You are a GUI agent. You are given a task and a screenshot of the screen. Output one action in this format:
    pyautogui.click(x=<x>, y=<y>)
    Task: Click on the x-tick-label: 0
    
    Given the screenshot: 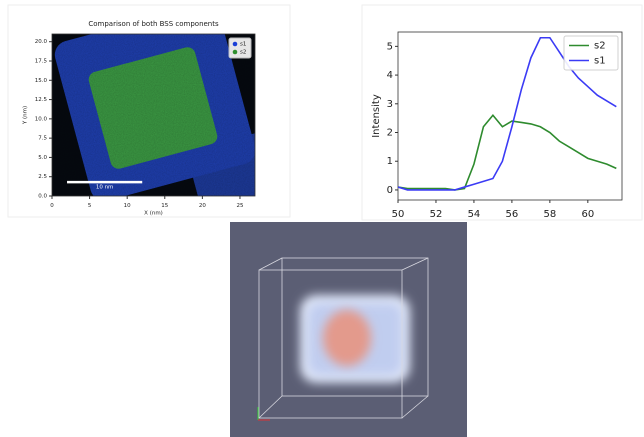 What is the action you would take?
    pyautogui.click(x=52, y=206)
    